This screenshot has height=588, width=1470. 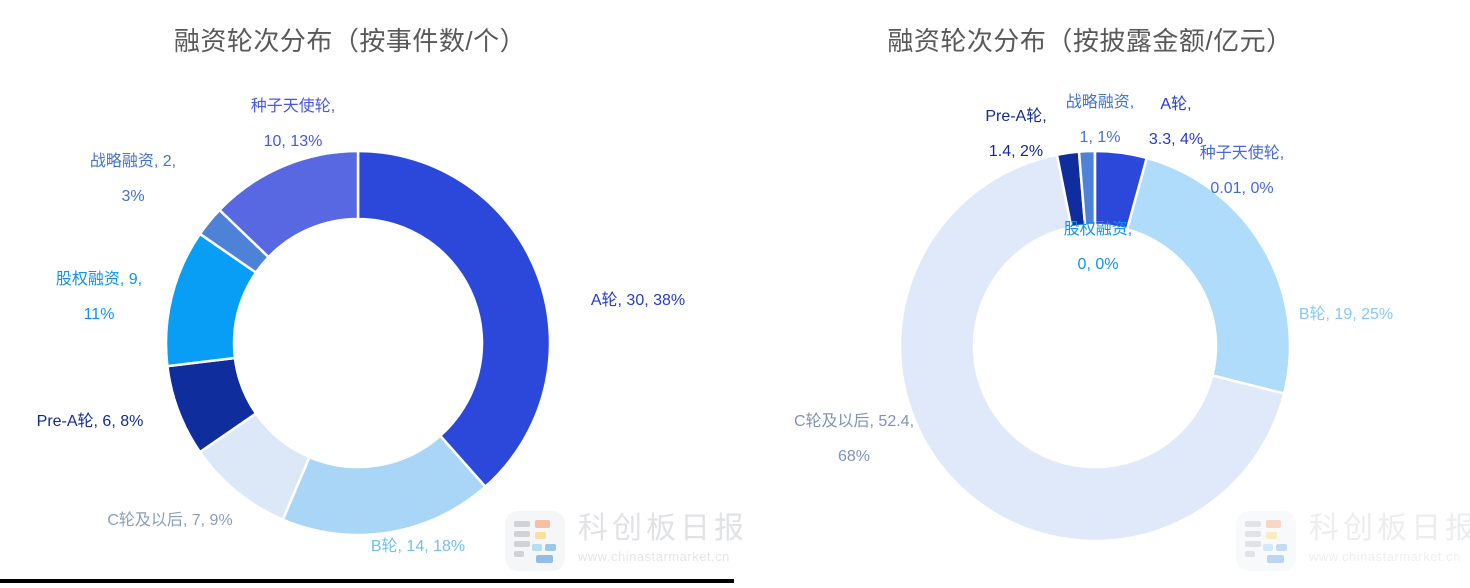 I want to click on chart-title-events-count: 融资轮次分布（按事件数/个）, so click(x=350, y=41).